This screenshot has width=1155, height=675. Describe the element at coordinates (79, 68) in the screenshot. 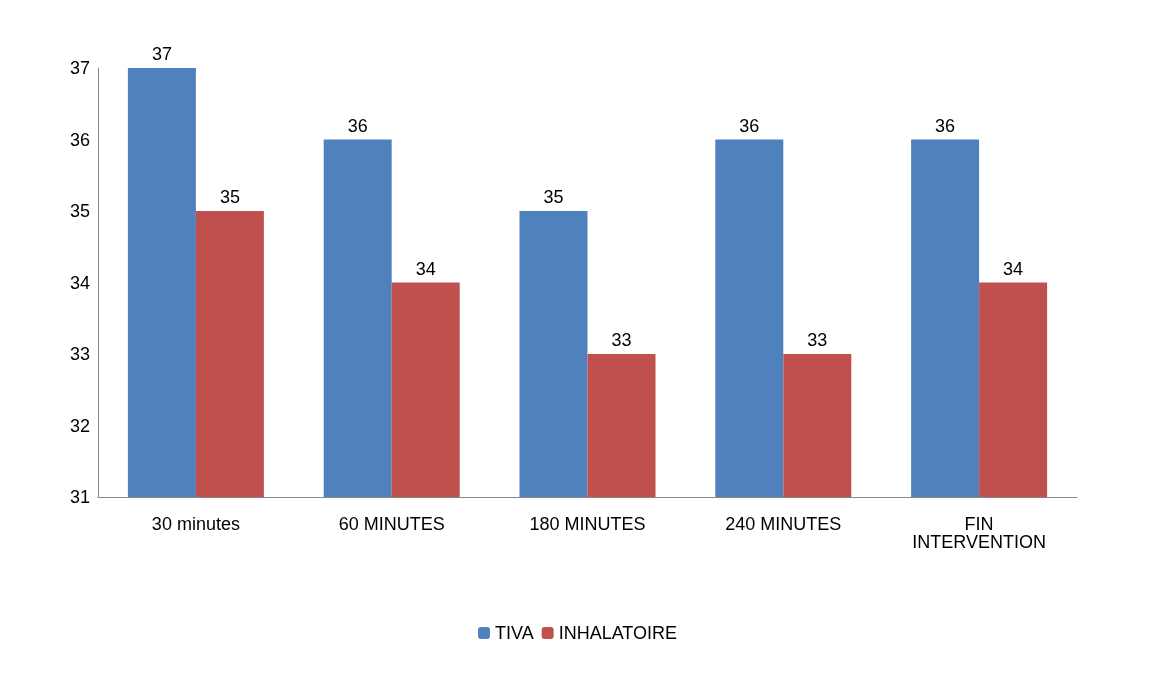

I see `y-tick-label: 37` at that location.